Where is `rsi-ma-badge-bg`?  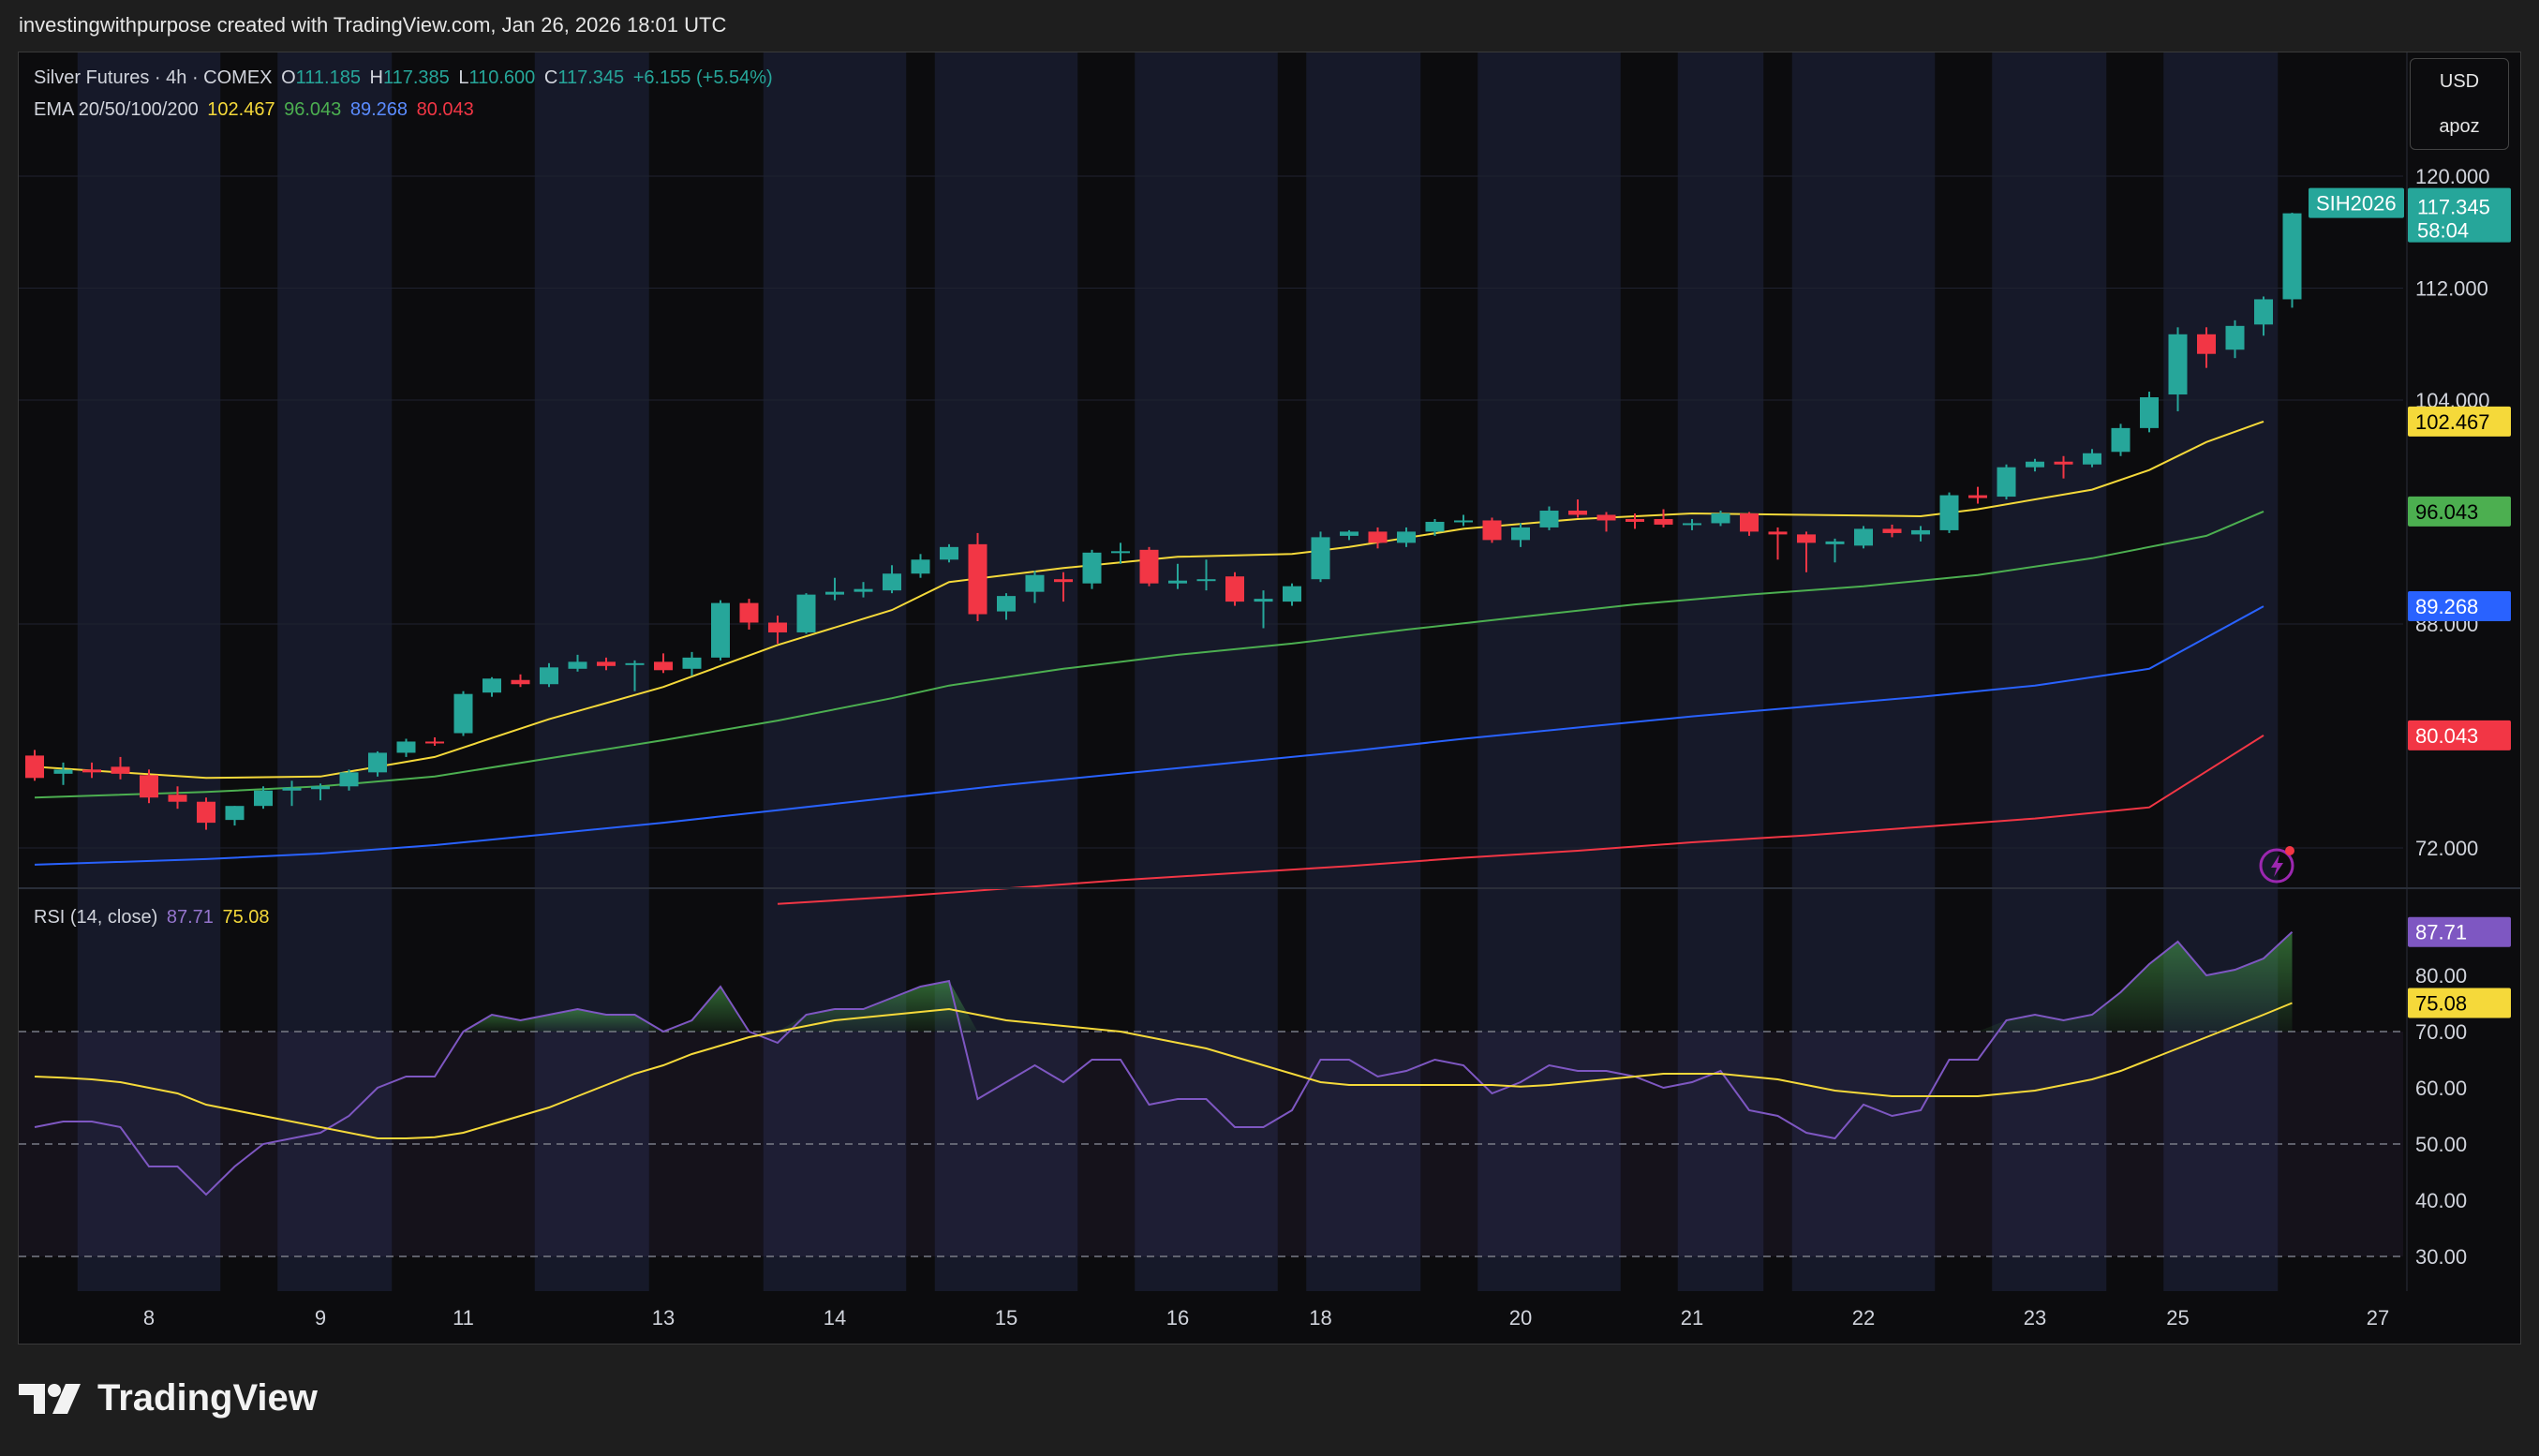 rsi-ma-badge-bg is located at coordinates (2459, 1003).